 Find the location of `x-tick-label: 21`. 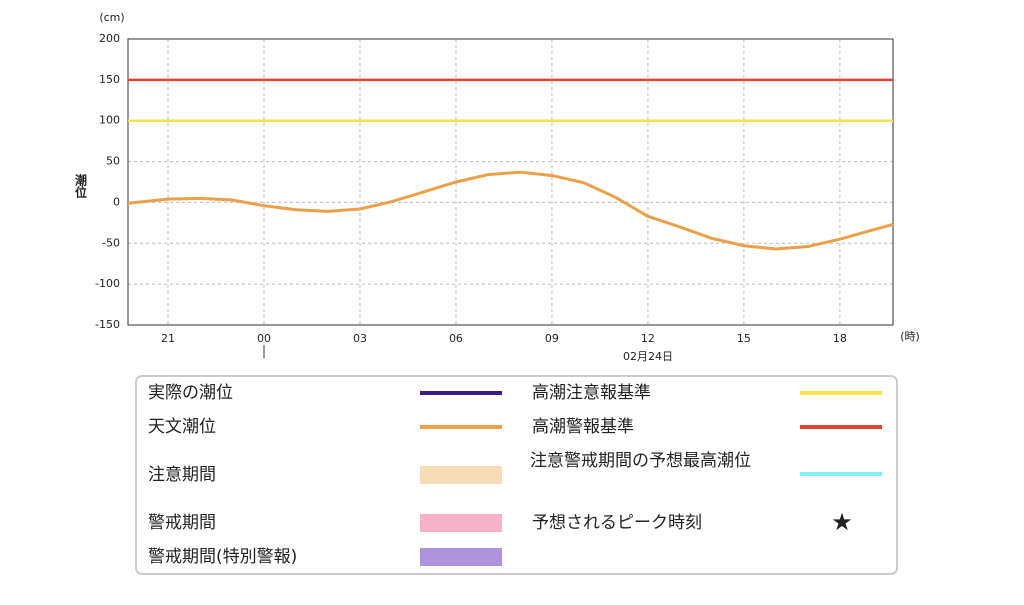

x-tick-label: 21 is located at coordinates (168, 338).